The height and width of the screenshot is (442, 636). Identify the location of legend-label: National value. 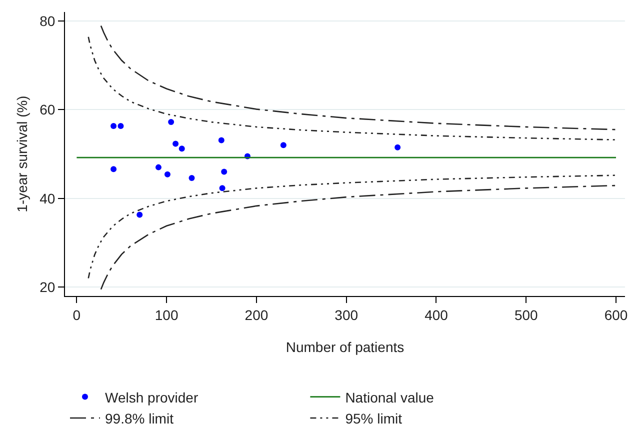
(389, 397).